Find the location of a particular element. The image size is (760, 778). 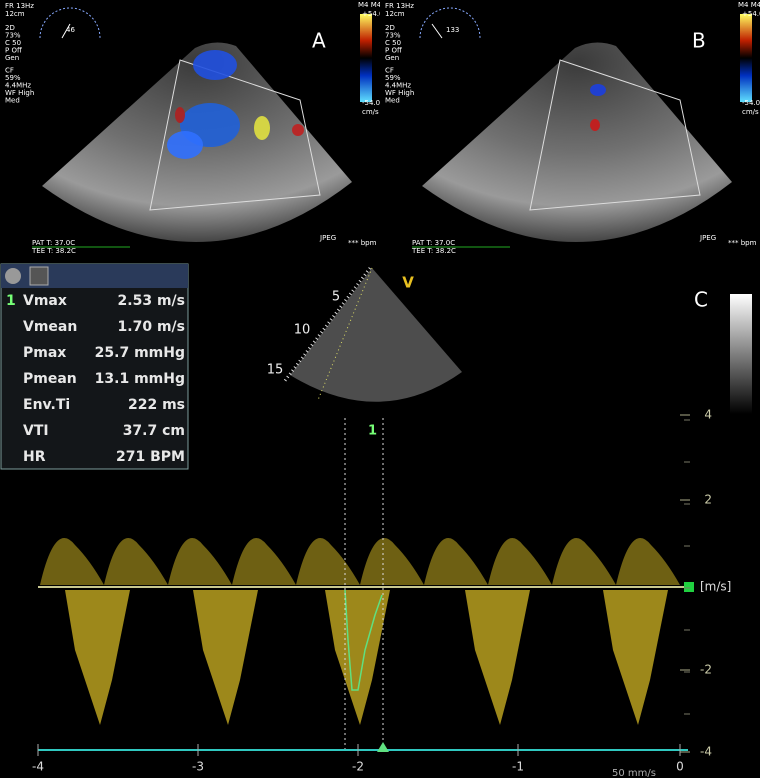

measure-name: Env.Ti is located at coordinates (46, 405).